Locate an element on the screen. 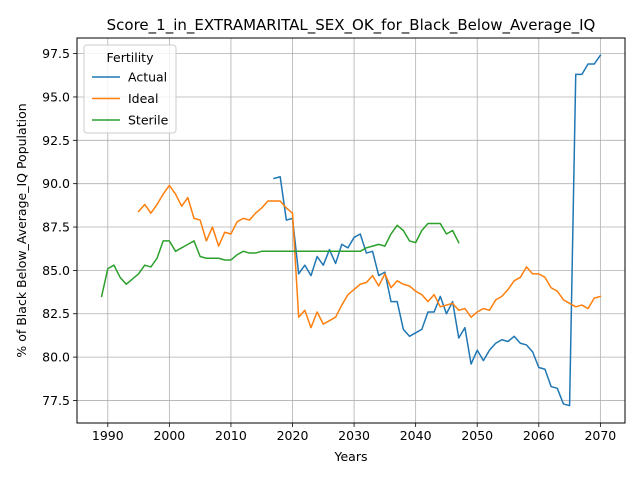 The width and height of the screenshot is (640, 480). series-line-sterile is located at coordinates (280, 260).